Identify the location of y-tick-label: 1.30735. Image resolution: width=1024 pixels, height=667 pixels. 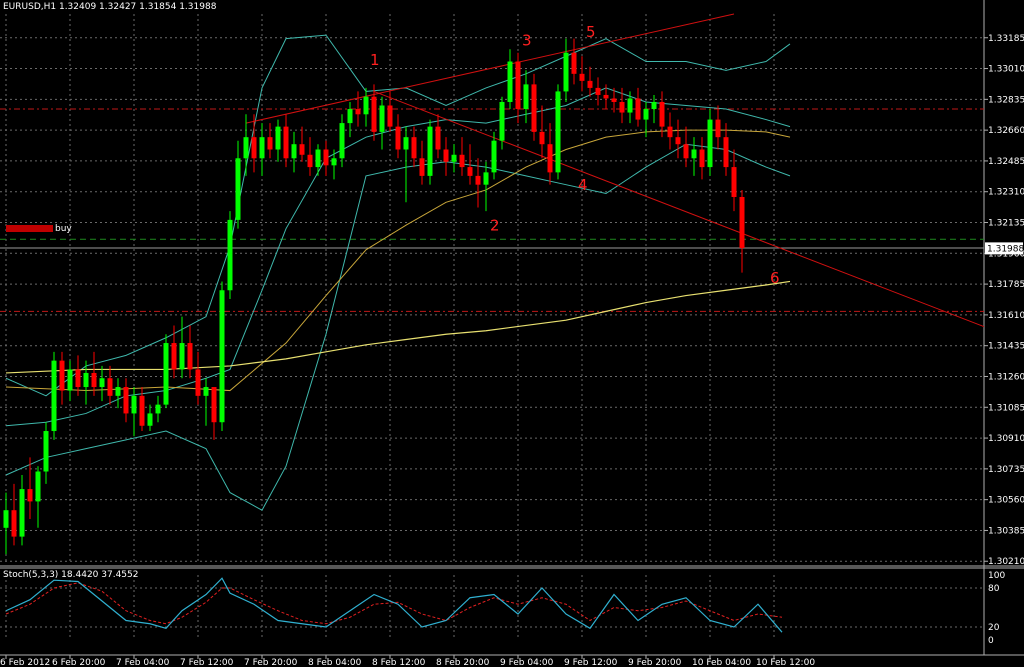
(1006, 470).